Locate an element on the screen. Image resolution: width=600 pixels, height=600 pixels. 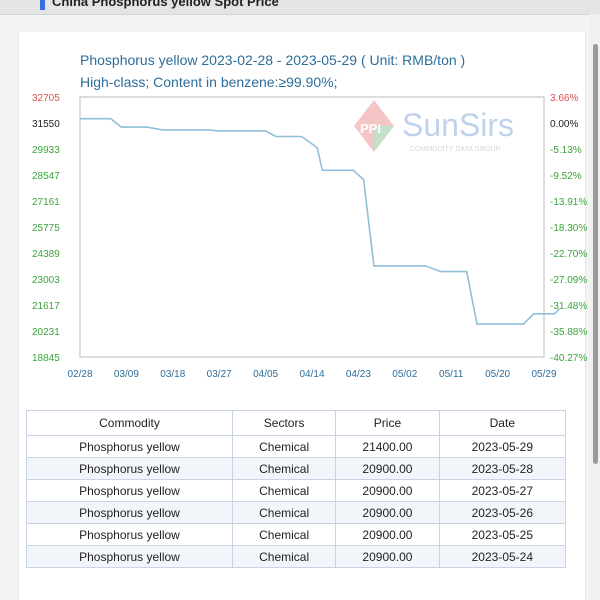
y-tick-label-right: -18.30% is located at coordinates (568, 228).